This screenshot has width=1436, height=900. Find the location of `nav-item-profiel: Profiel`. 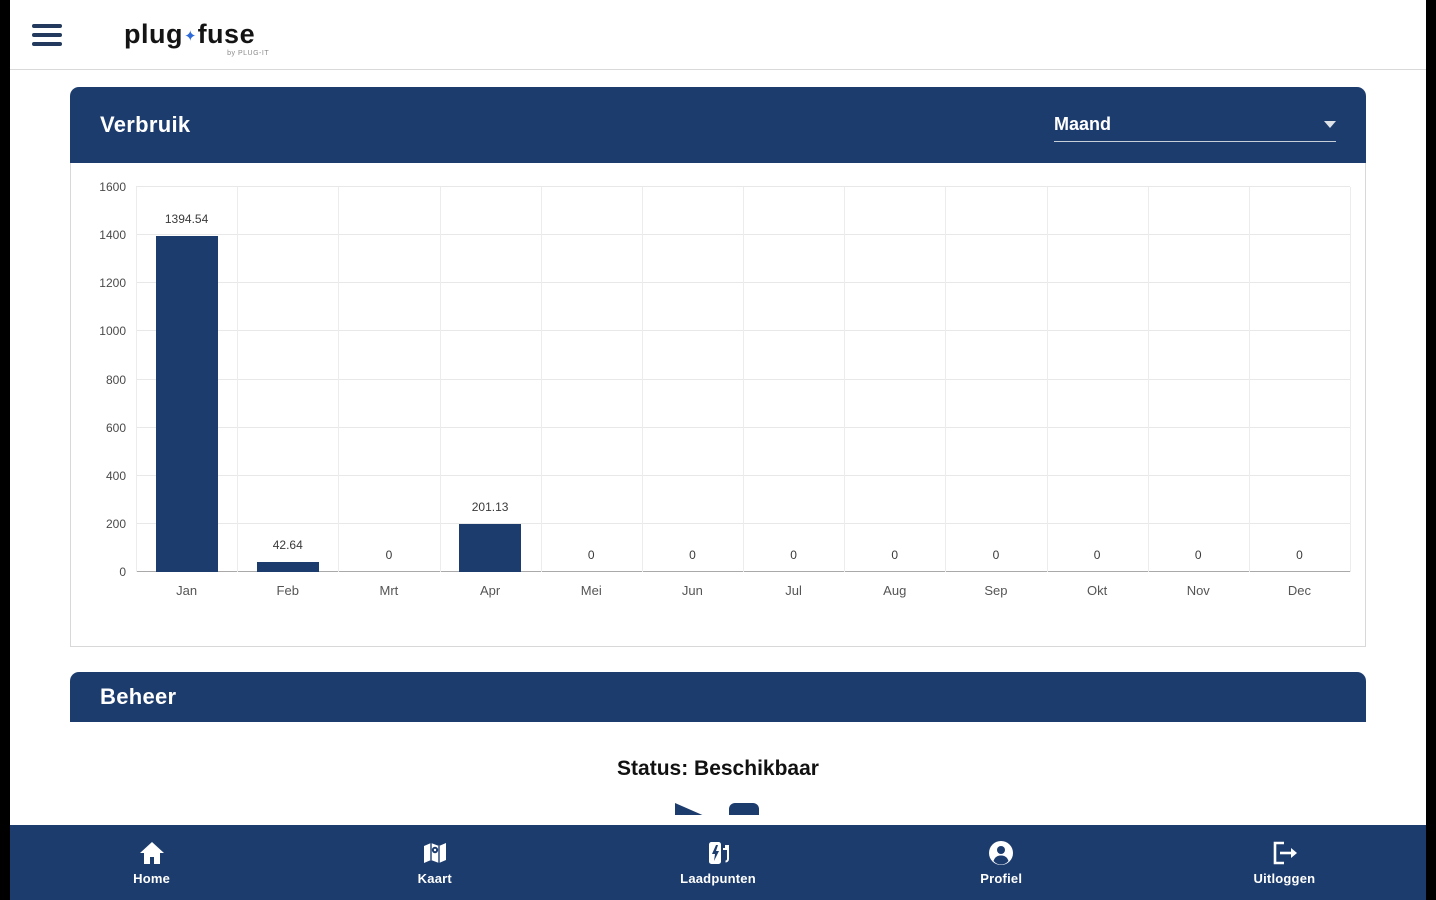

nav-item-profiel: Profiel is located at coordinates (1001, 862).